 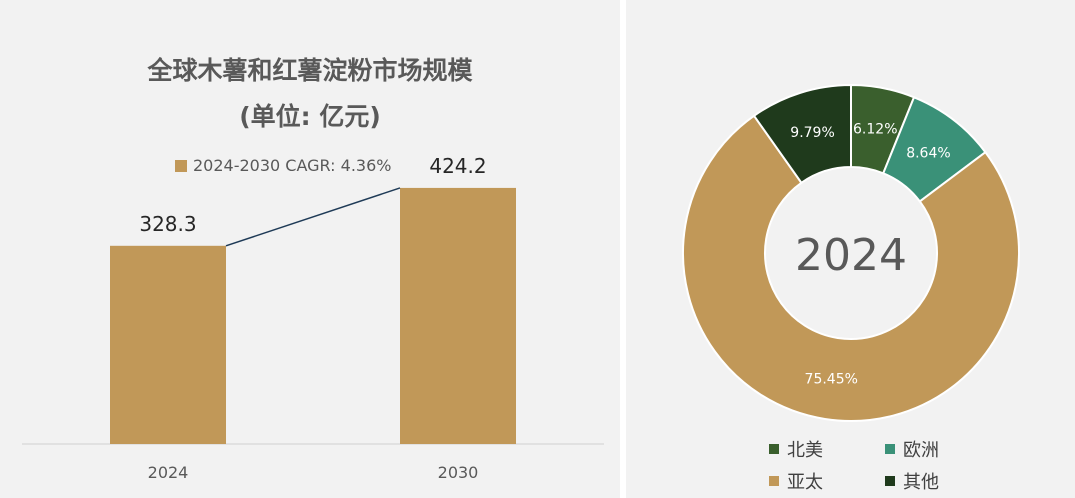 What do you see at coordinates (928, 153) in the screenshot?
I see `slice-label-欧洲: 8.64%` at bounding box center [928, 153].